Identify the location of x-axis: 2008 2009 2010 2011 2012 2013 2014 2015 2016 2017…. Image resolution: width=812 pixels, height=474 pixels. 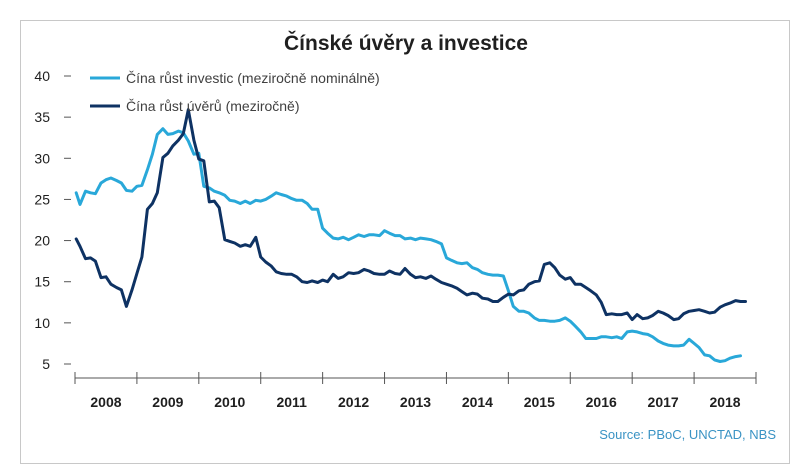
(415, 391).